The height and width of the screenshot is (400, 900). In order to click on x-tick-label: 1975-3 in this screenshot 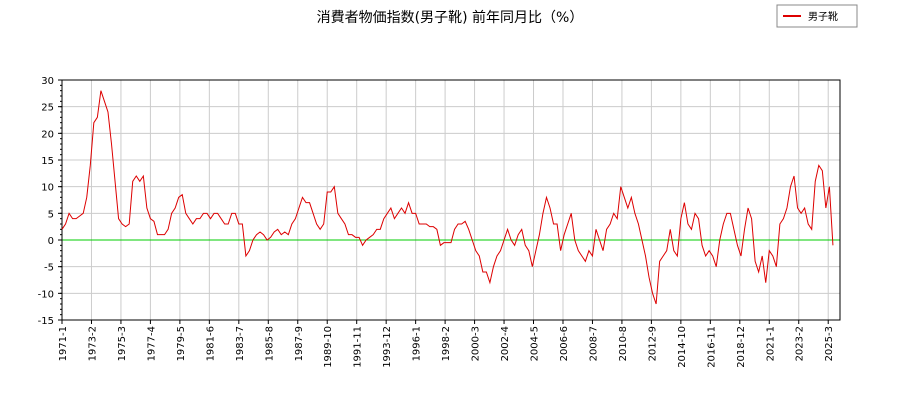, I will do `click(122, 343)`.